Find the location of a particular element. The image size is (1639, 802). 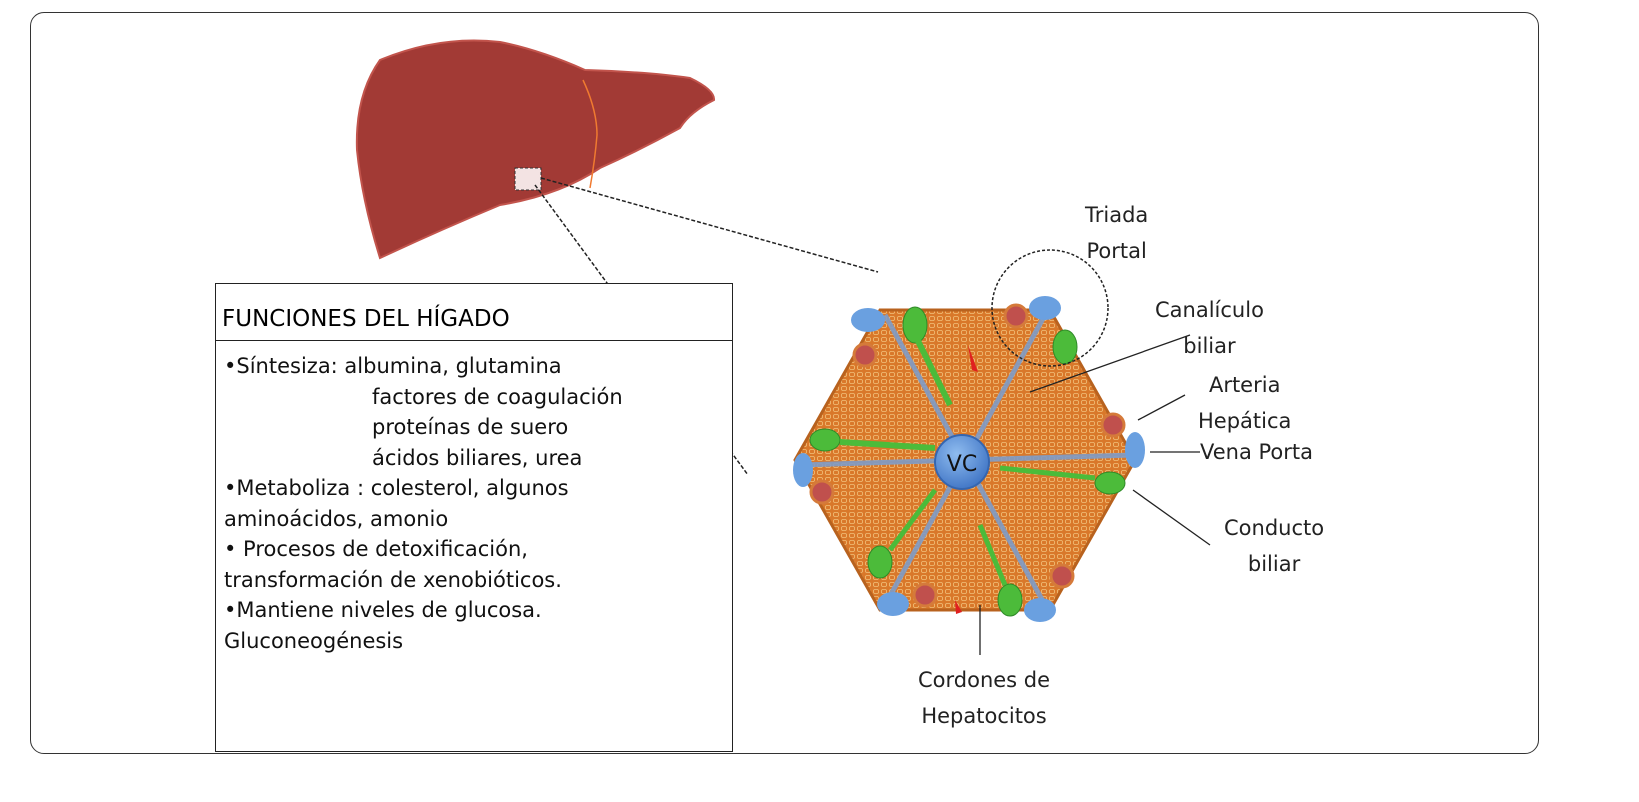

function-line: •Mantiene niveles de glucosa. is located at coordinates (383, 610).